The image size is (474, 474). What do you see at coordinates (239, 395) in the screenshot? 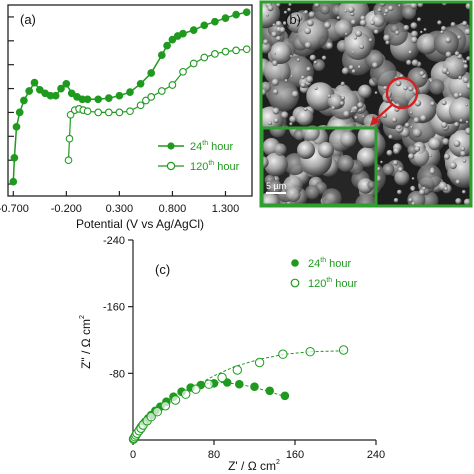
I see `fit-curve-120th-hour` at bounding box center [239, 395].